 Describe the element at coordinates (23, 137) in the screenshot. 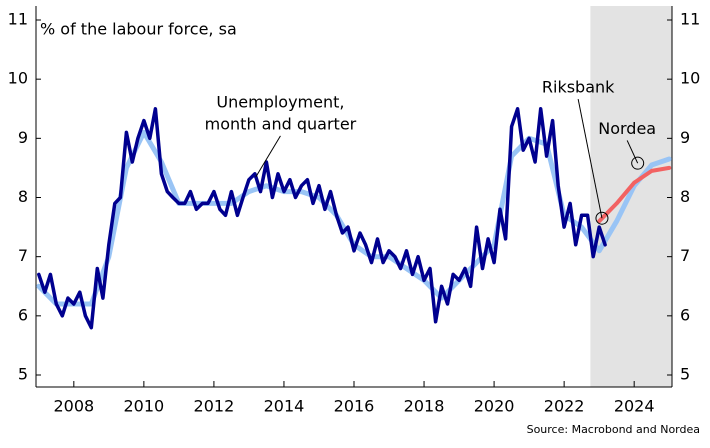

I see `y-tick-label: 9` at that location.